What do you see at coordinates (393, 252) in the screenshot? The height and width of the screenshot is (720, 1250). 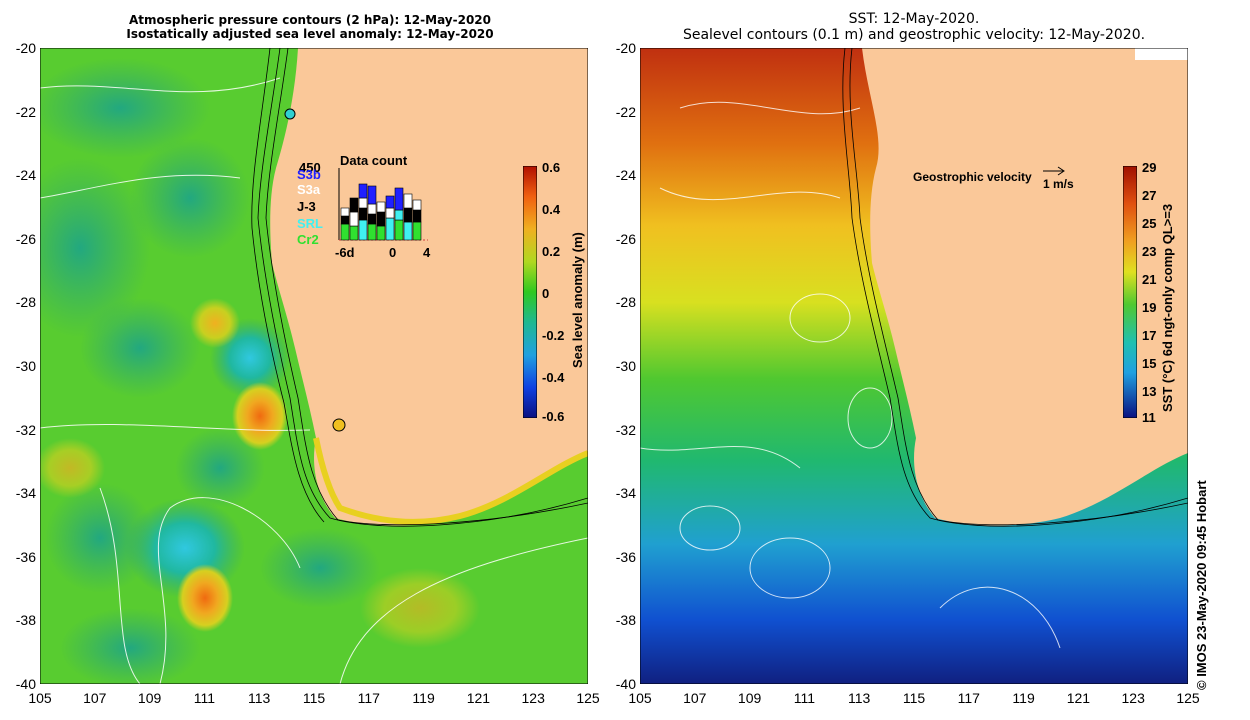 I see `data-count-xlabel-zero: 0` at bounding box center [393, 252].